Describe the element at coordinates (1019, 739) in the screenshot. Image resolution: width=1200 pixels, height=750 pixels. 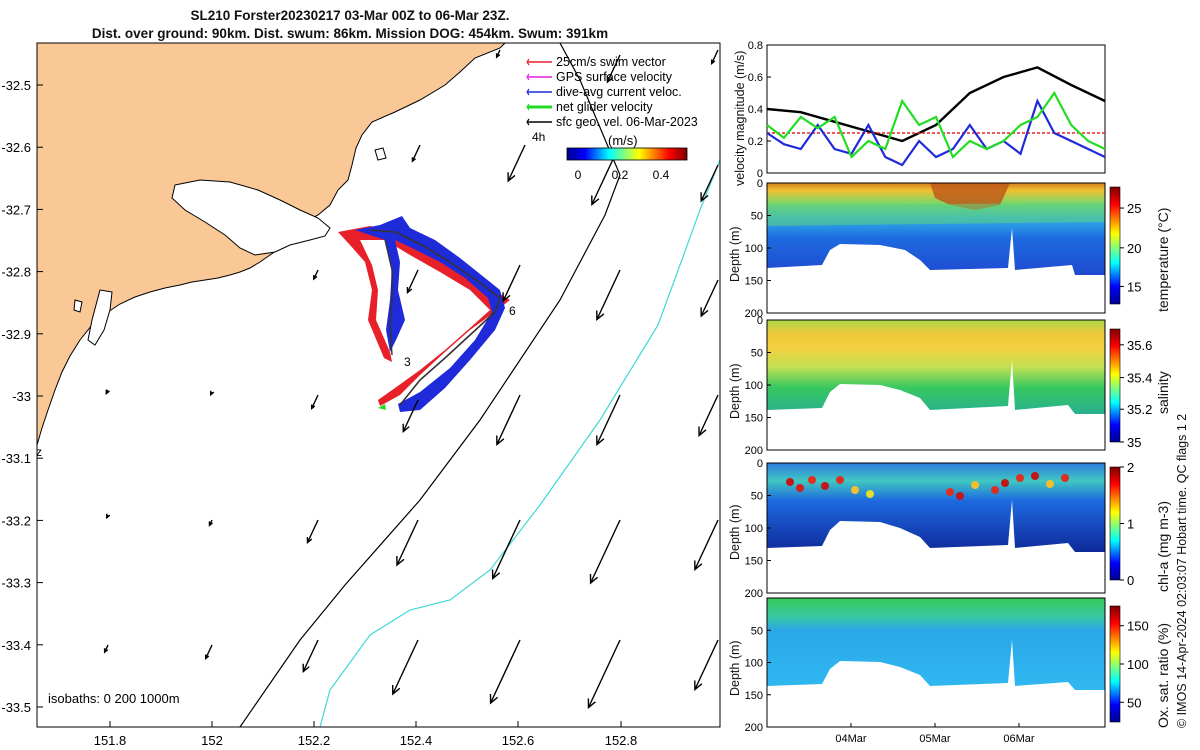
I see `date-tick-label: 06Mar` at that location.